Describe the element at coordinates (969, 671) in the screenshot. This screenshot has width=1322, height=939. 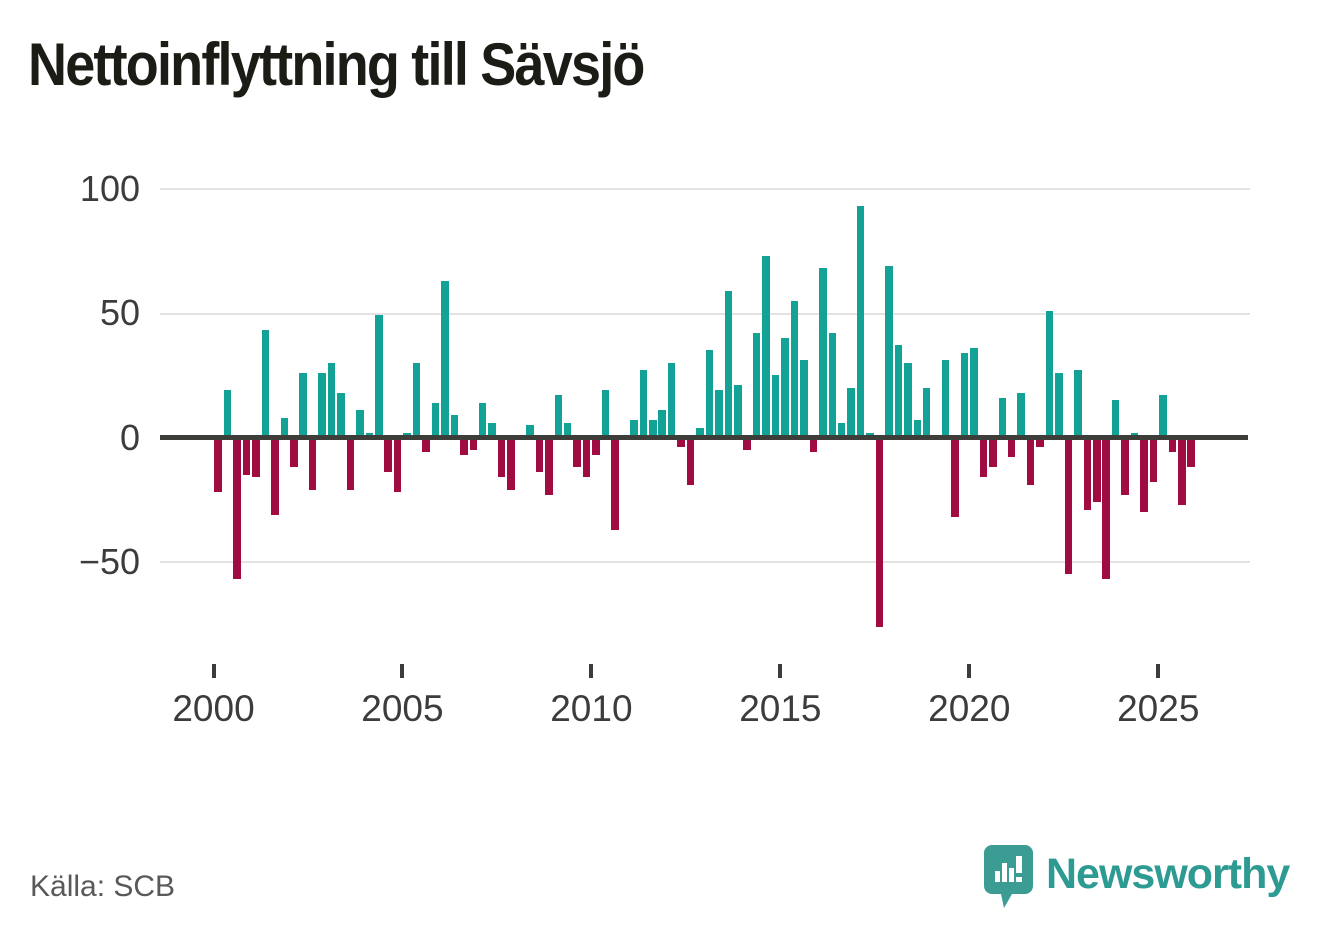
I see `x-axis-tick-2020` at that location.